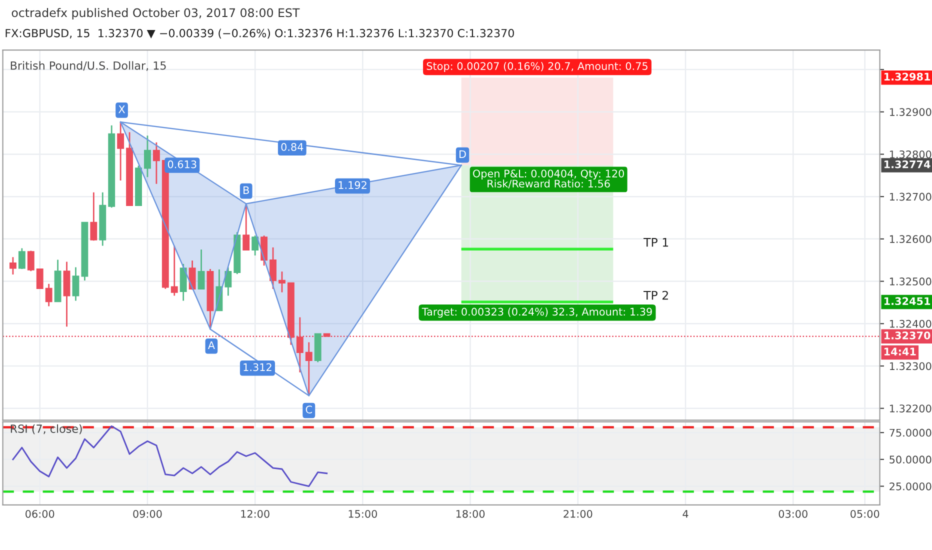 The height and width of the screenshot is (550, 932). I want to click on annotation: 0.613, so click(182, 164).